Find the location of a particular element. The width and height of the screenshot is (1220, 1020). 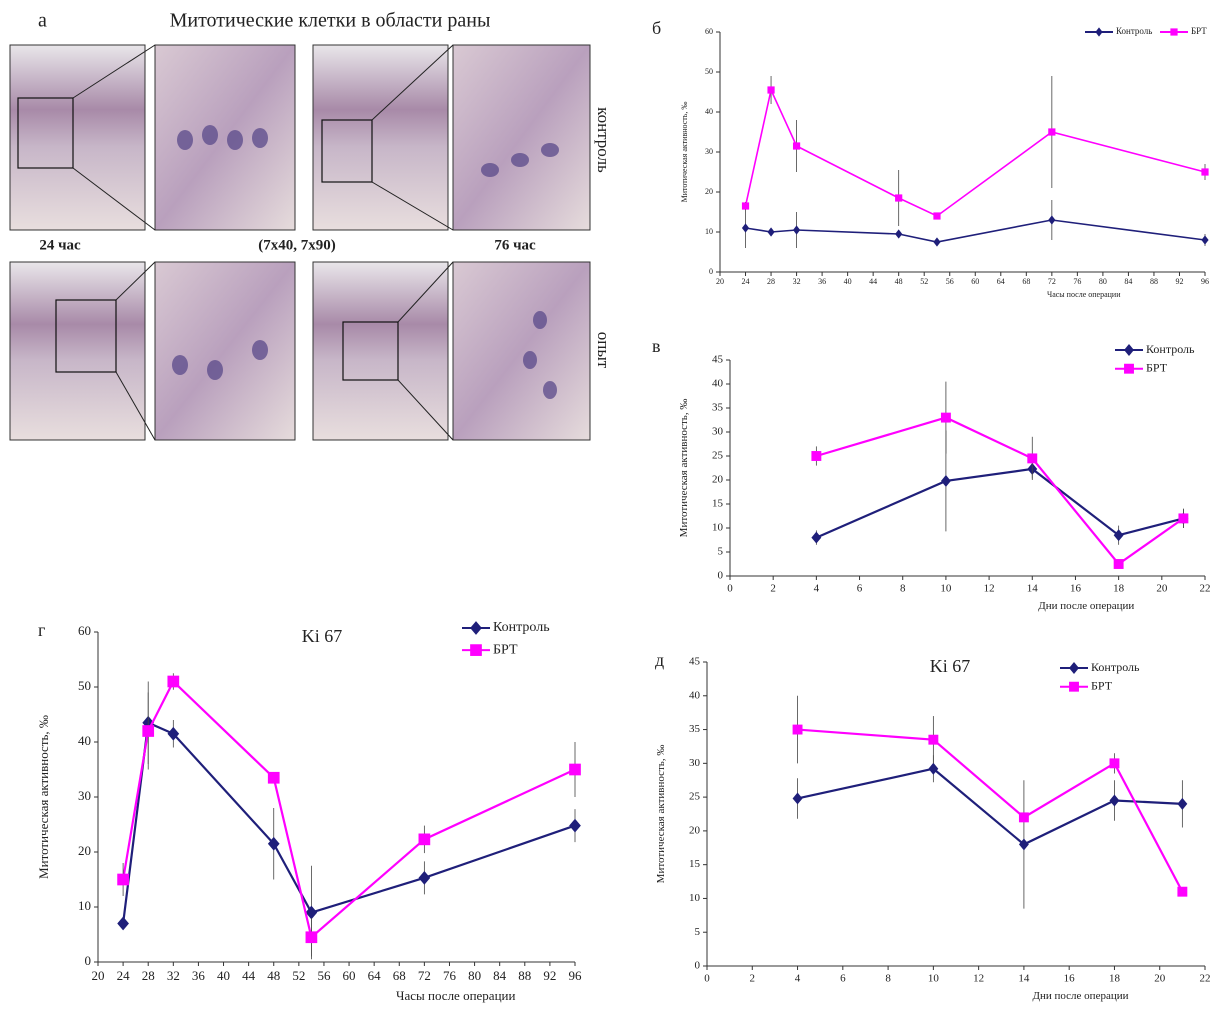

magnification: (7х40, 7х90) is located at coordinates (297, 245).